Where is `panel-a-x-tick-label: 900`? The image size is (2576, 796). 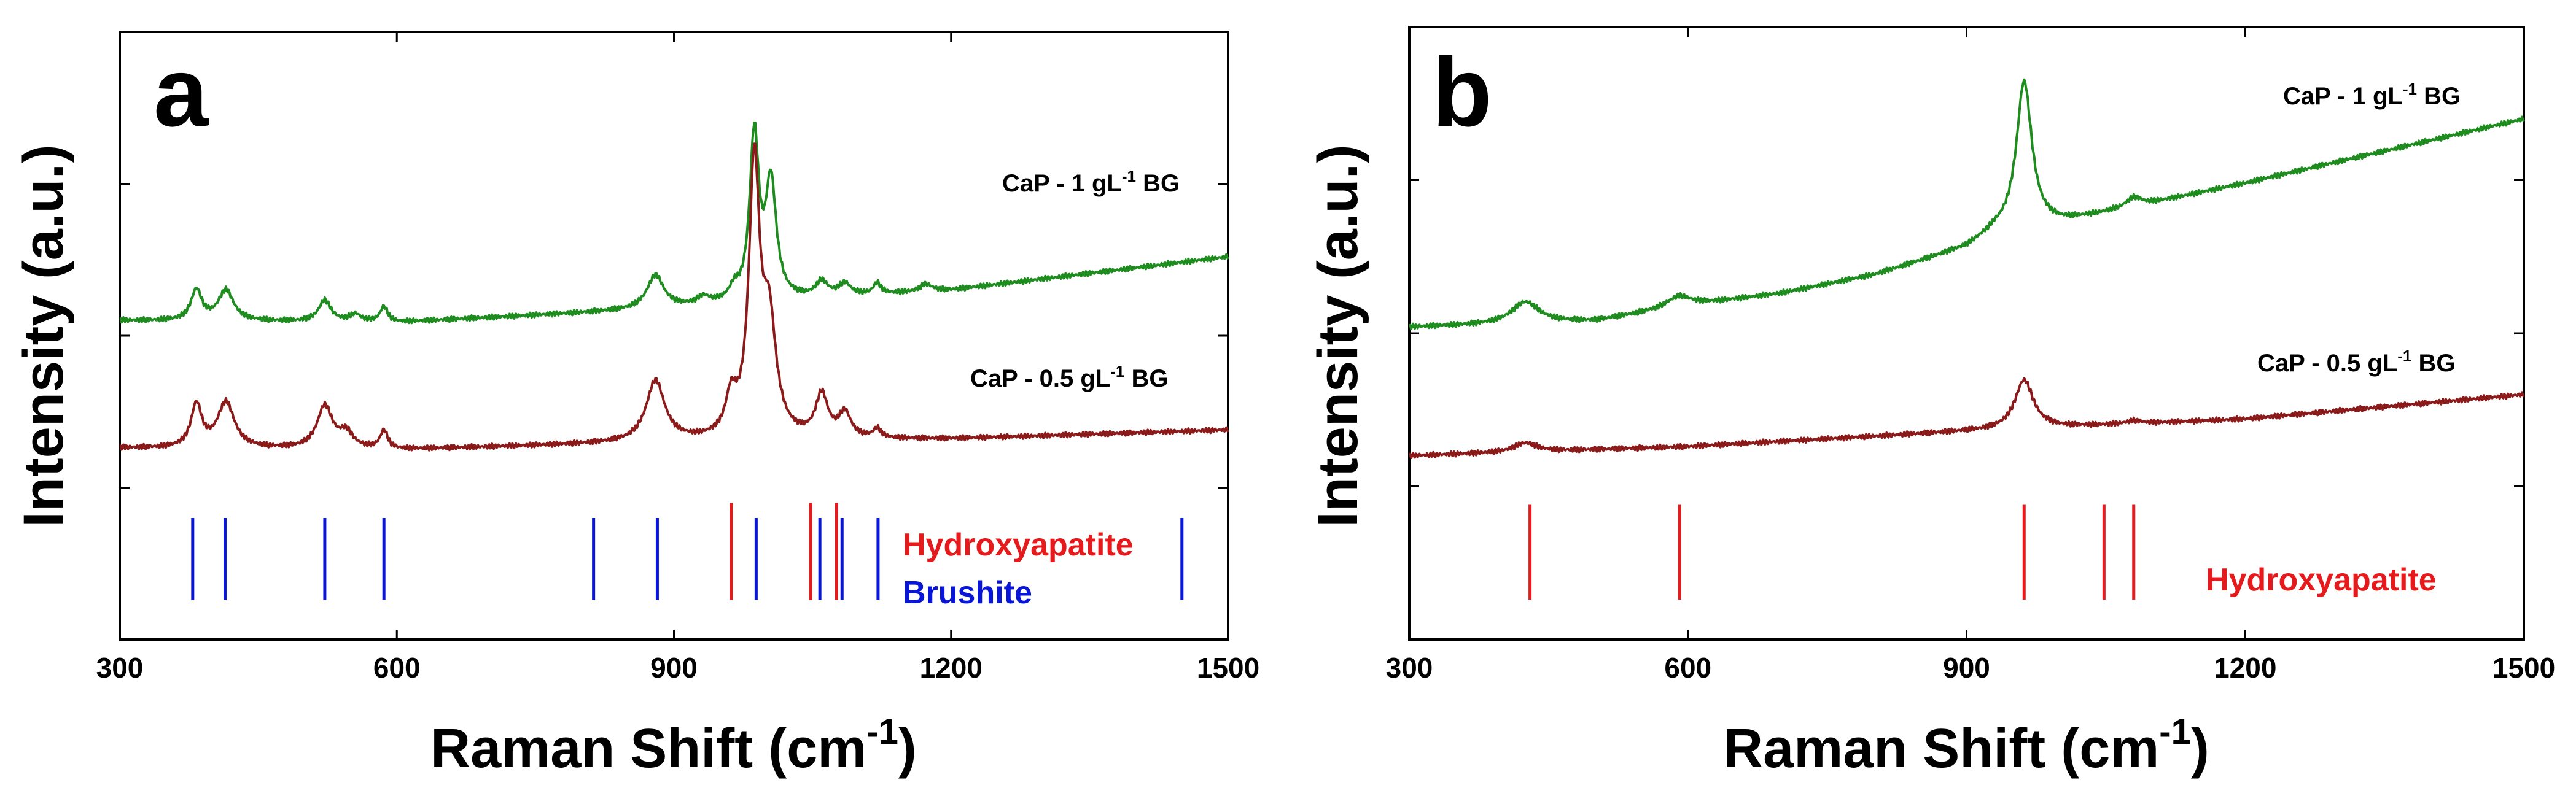
panel-a-x-tick-label: 900 is located at coordinates (674, 668).